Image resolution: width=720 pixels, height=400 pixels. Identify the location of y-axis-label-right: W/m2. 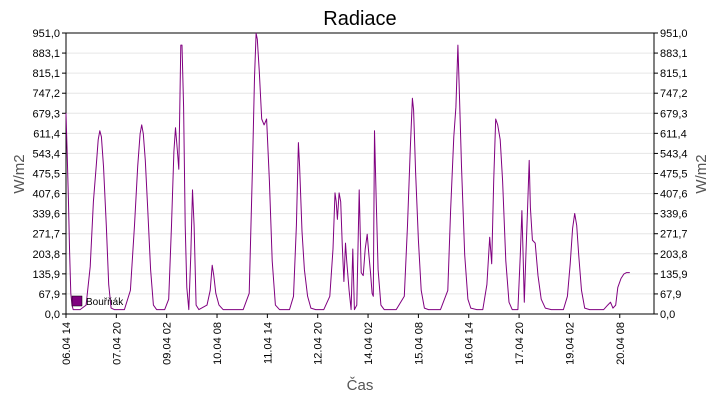
(701, 173).